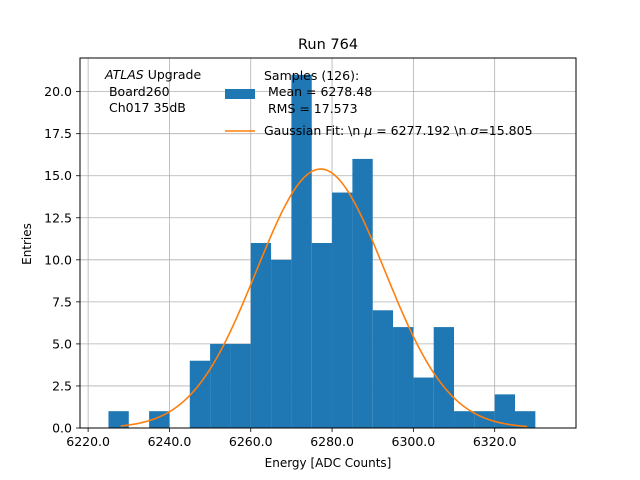  What do you see at coordinates (328, 45) in the screenshot?
I see `chart-title: Run 764` at bounding box center [328, 45].